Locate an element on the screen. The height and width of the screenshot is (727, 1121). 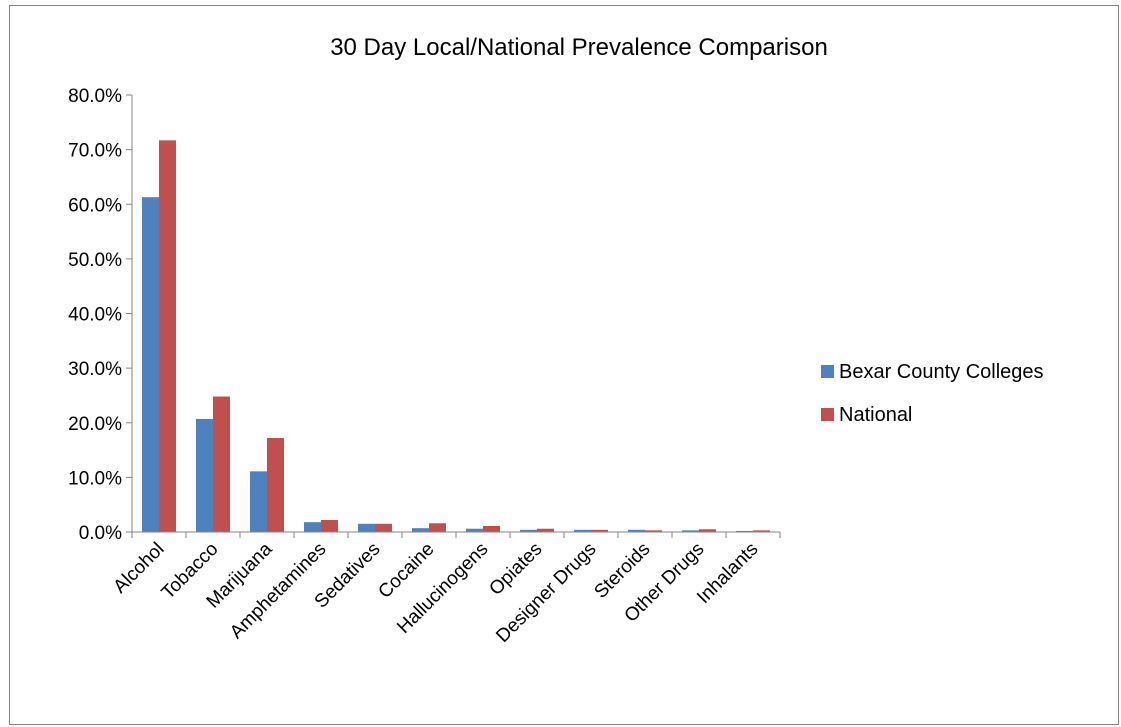
bar-bexar-alcohol is located at coordinates (150, 364).